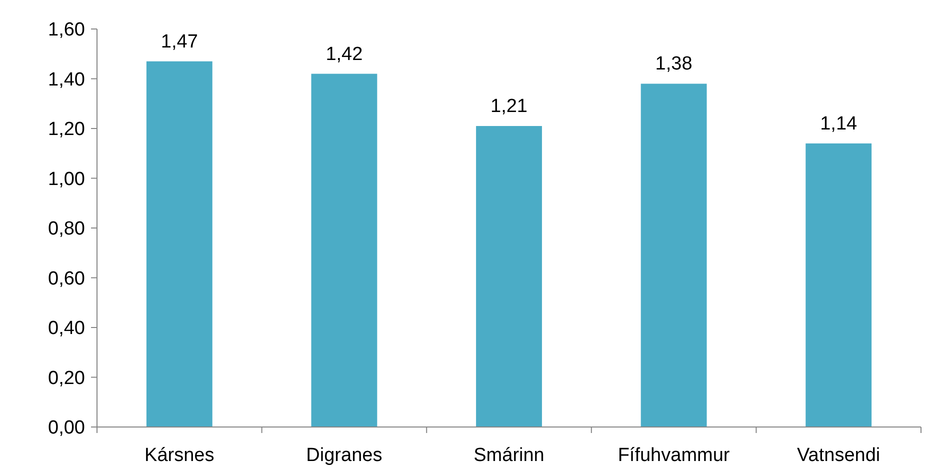  Describe the element at coordinates (66, 378) in the screenshot. I see `y-tick-label: 0,20` at that location.